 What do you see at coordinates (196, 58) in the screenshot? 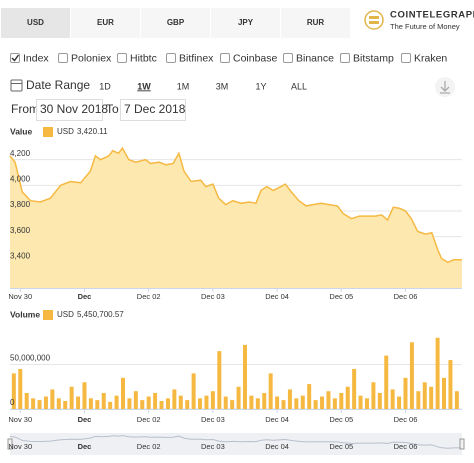
I see `exchange-label: Bitfinex` at bounding box center [196, 58].